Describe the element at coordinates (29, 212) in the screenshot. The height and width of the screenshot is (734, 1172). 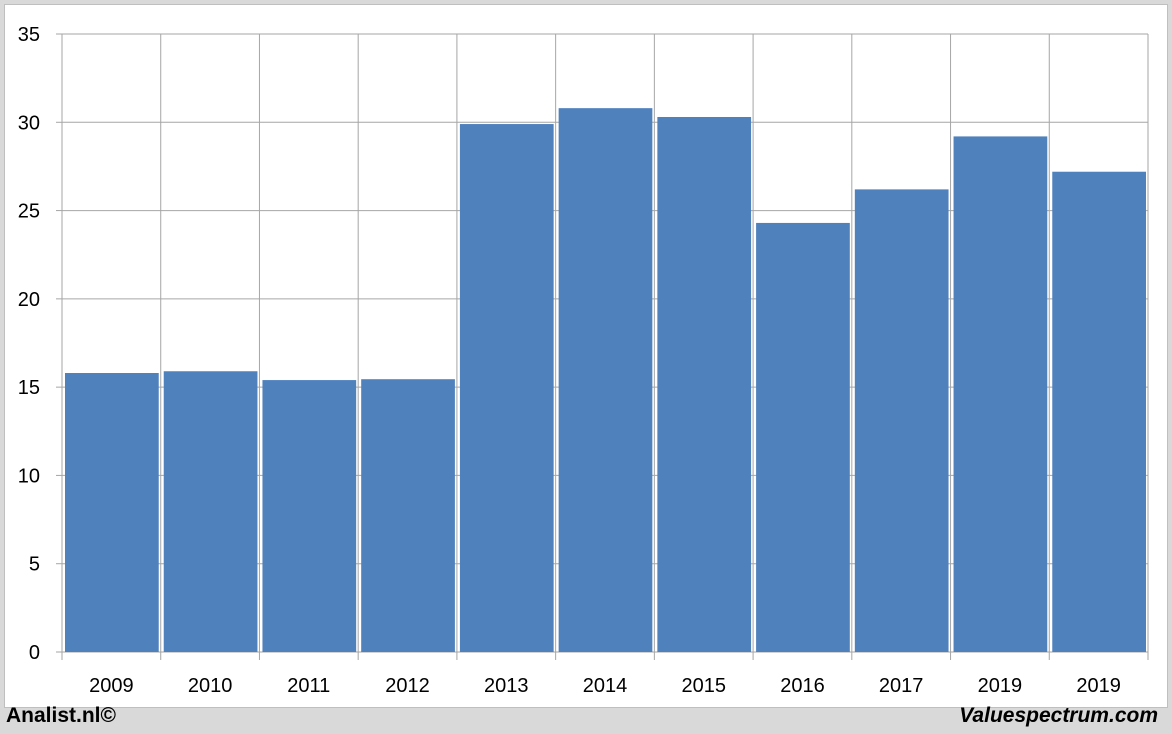
I see `y-tick-label: 25` at that location.